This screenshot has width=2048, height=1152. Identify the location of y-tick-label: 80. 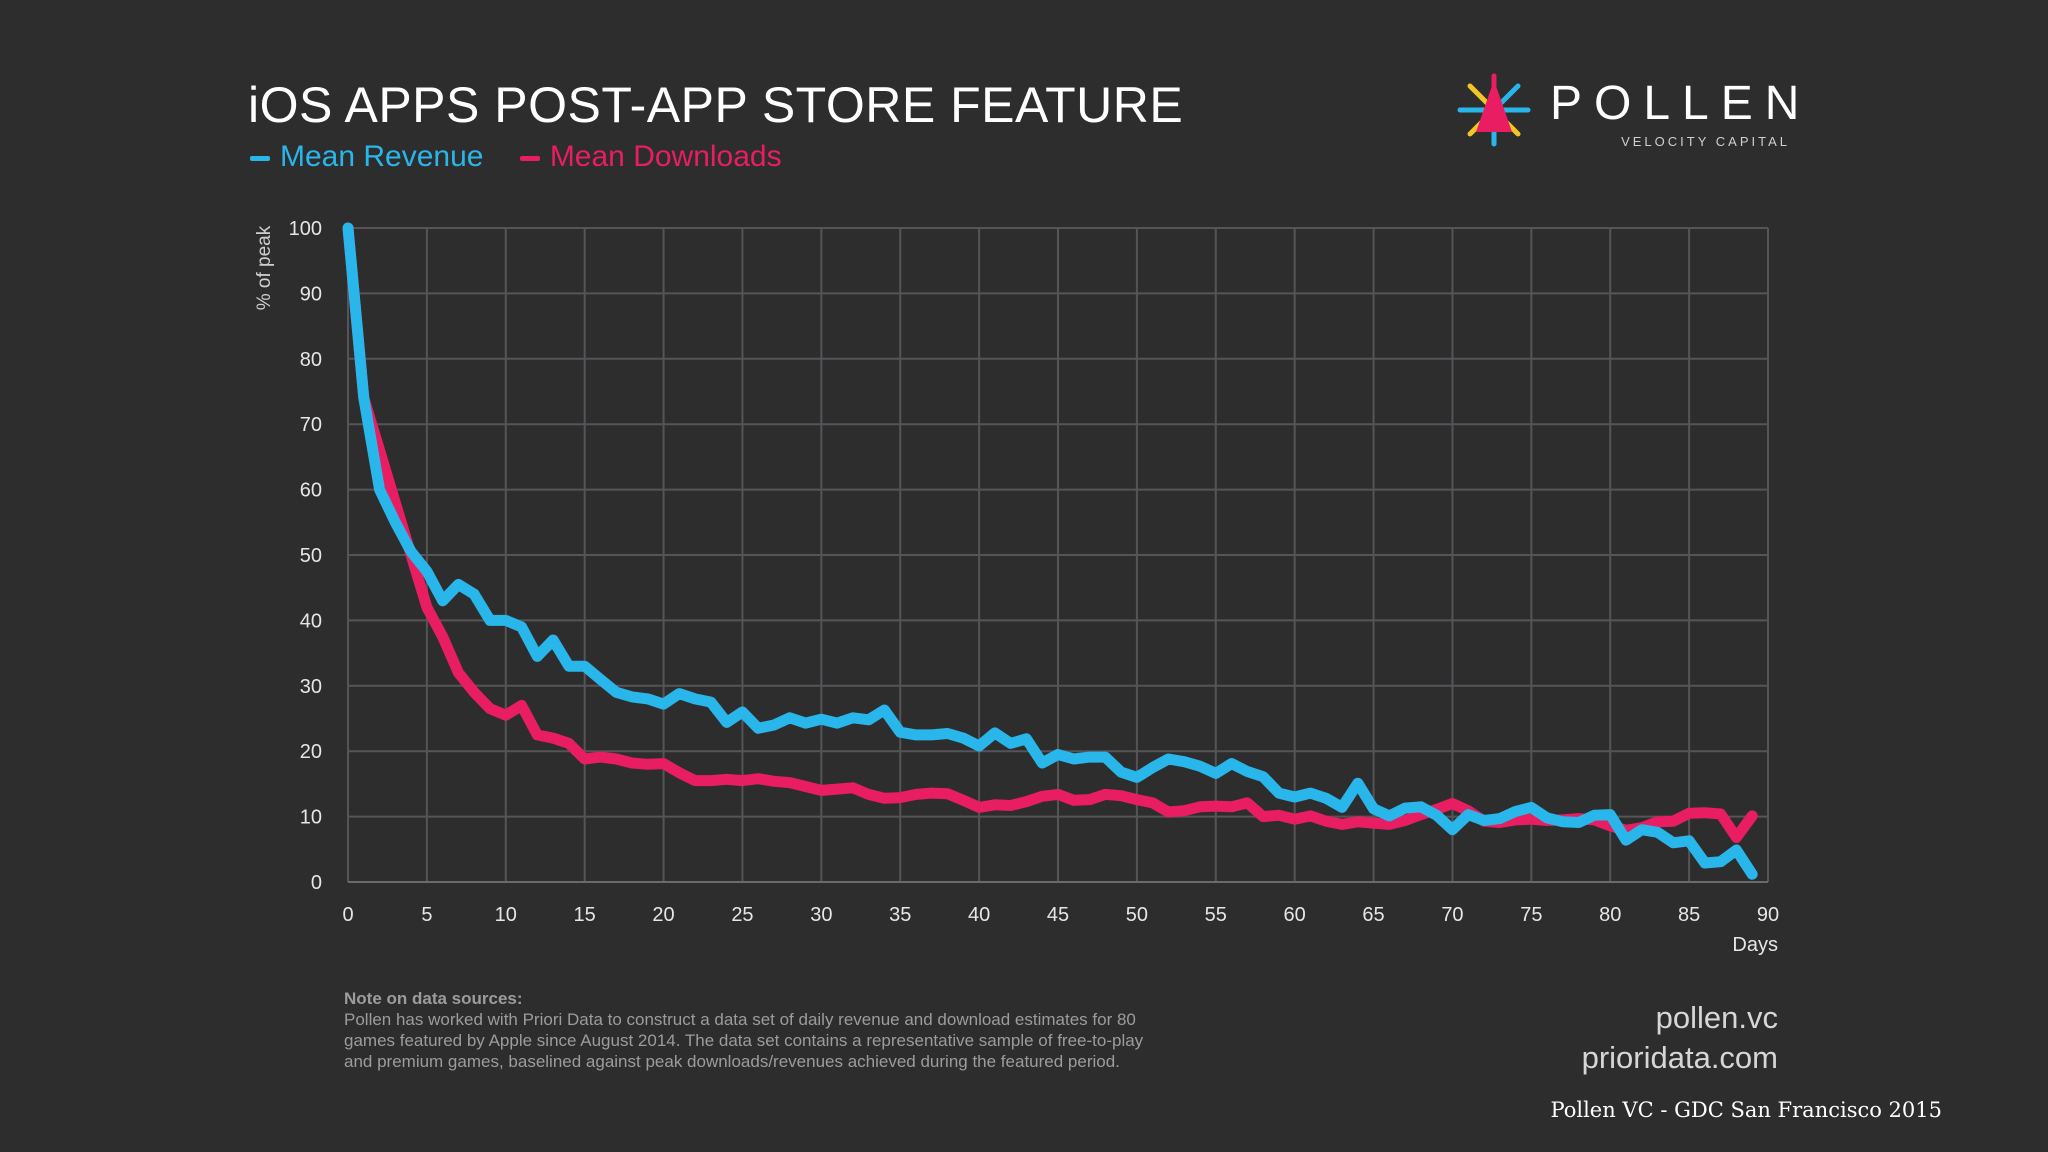
(311, 360).